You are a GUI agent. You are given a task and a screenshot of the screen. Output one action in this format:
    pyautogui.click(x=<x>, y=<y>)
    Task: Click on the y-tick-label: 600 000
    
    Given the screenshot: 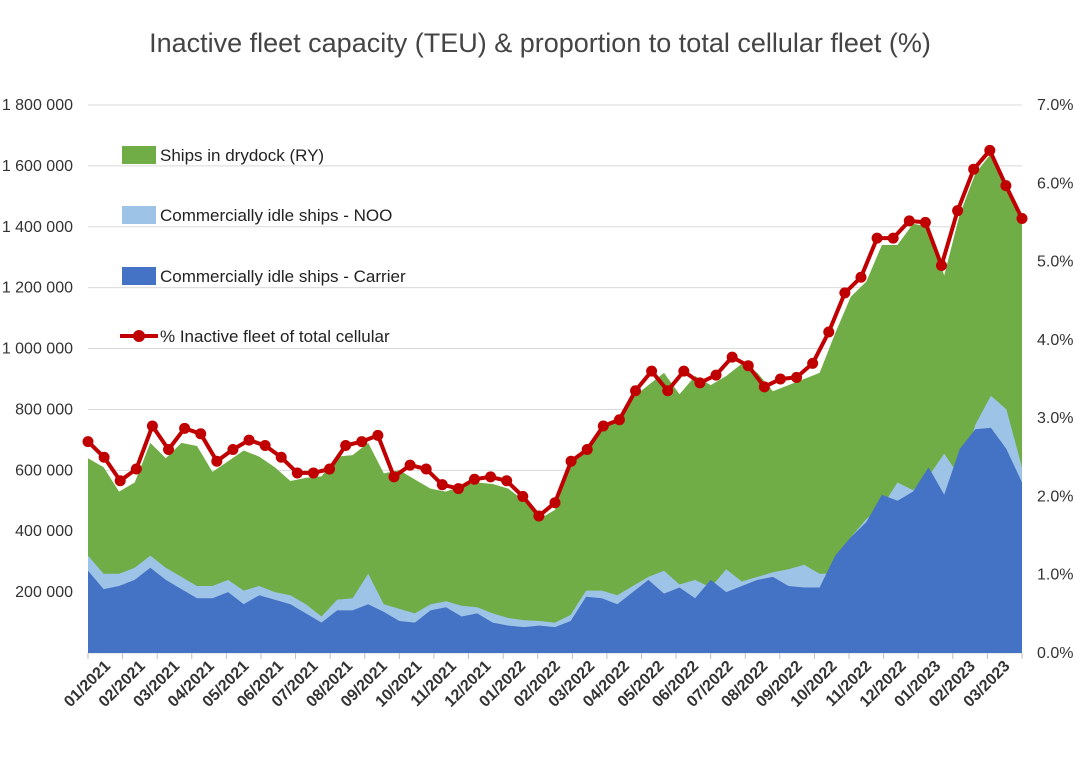 What is the action you would take?
    pyautogui.click(x=44, y=470)
    